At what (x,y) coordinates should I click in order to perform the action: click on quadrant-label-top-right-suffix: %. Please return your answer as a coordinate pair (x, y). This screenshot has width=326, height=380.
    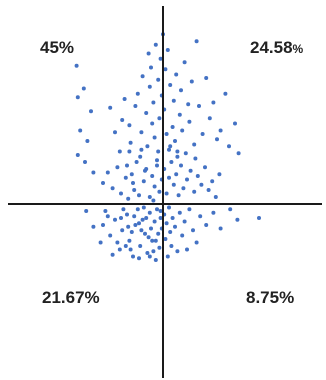
    Looking at the image, I should click on (298, 49).